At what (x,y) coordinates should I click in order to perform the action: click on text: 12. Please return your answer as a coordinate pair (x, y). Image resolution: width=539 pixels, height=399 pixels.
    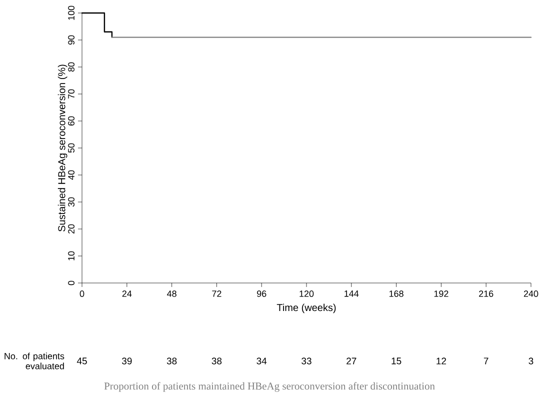
    Looking at the image, I should click on (441, 361).